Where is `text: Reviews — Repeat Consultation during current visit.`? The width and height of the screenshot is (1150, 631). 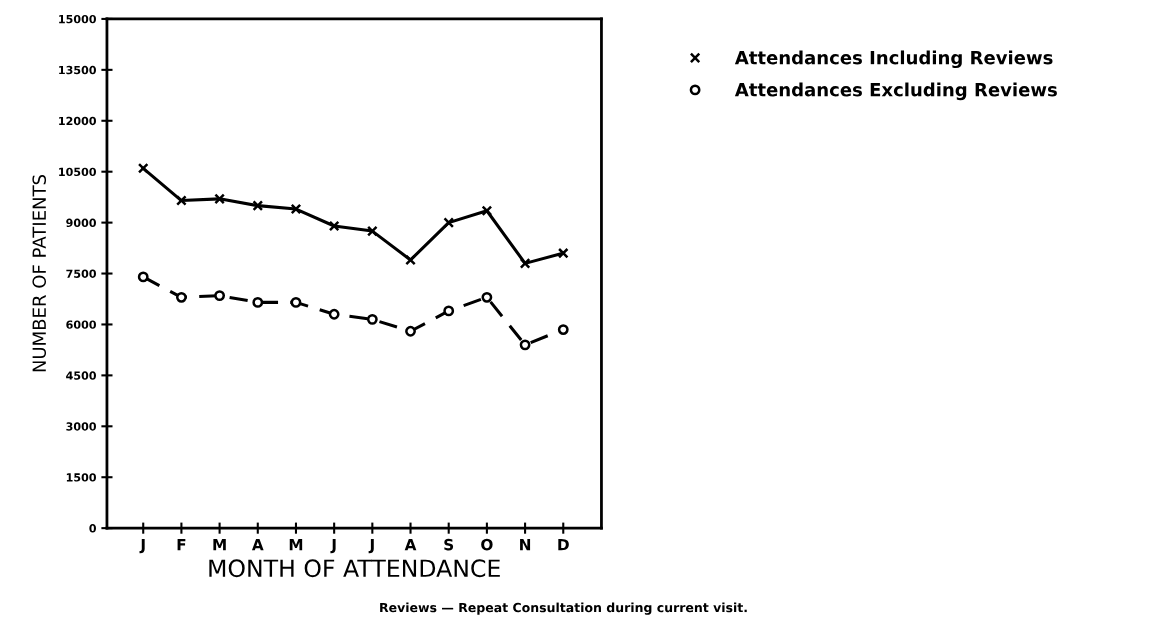
text: Reviews — Repeat Consultation during current visit. is located at coordinates (563, 608).